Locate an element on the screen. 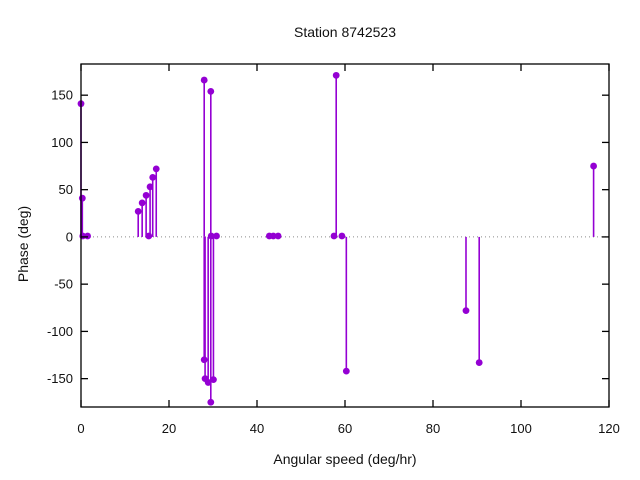 The width and height of the screenshot is (640, 480). y-tick-label: 0 is located at coordinates (69, 236).